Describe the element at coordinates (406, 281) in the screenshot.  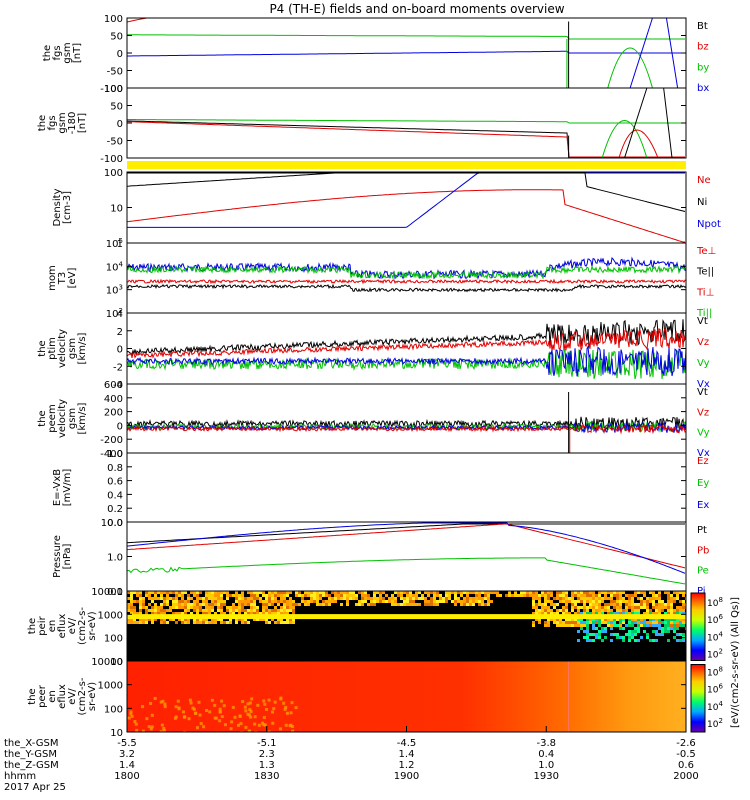
I see `series-Ti-perp` at that location.